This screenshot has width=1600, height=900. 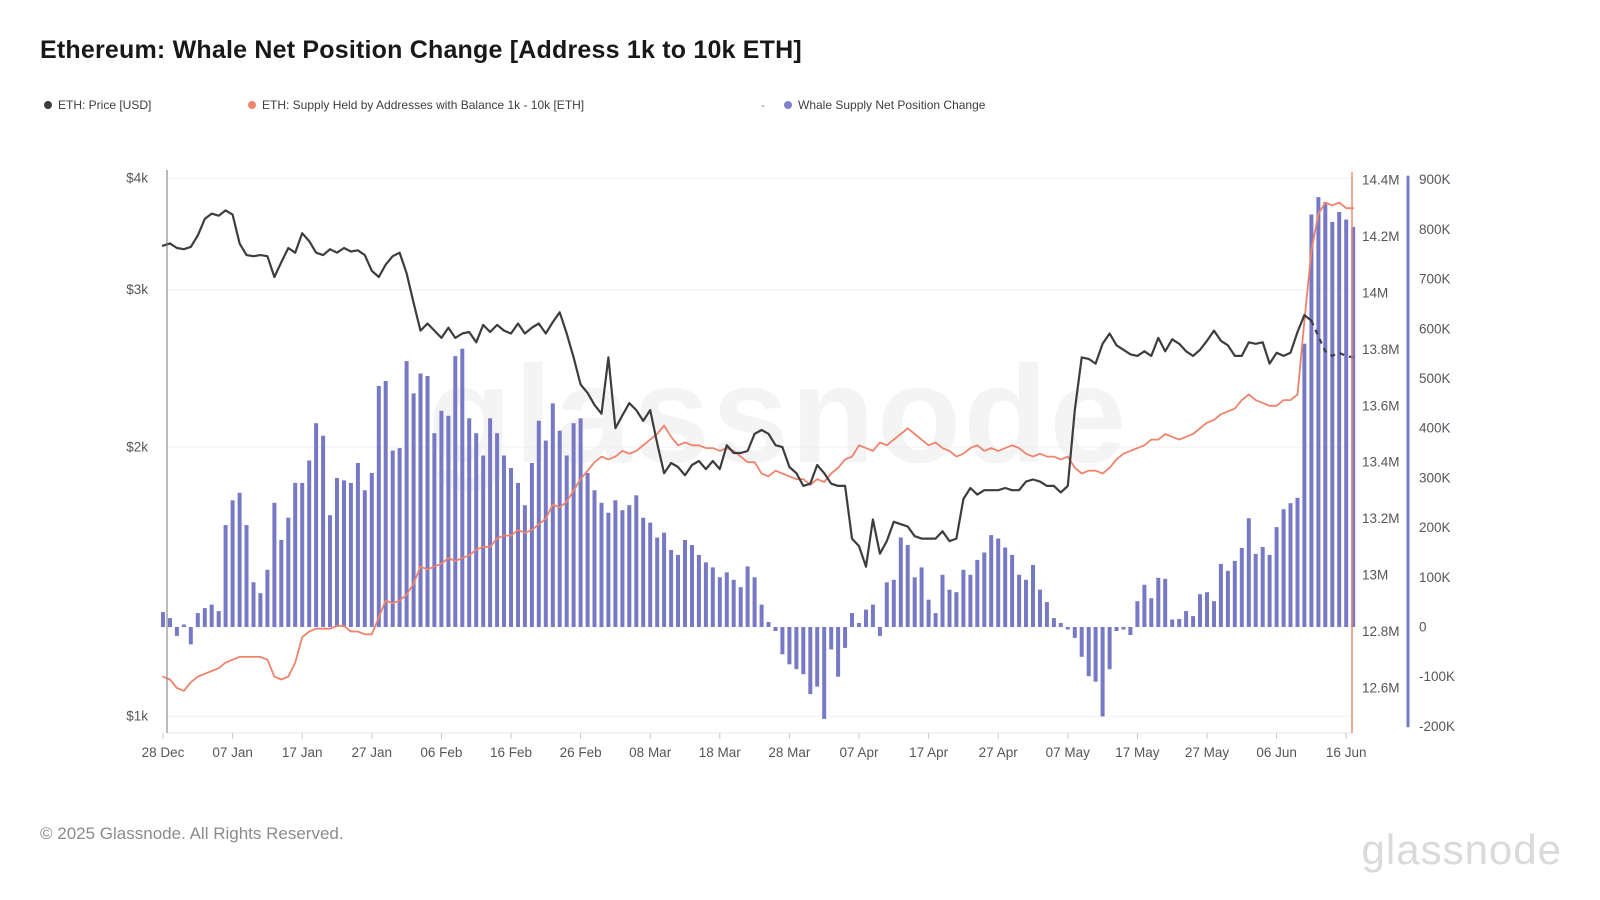 What do you see at coordinates (372, 752) in the screenshot?
I see `x-tick-label-3: 27 Jan` at bounding box center [372, 752].